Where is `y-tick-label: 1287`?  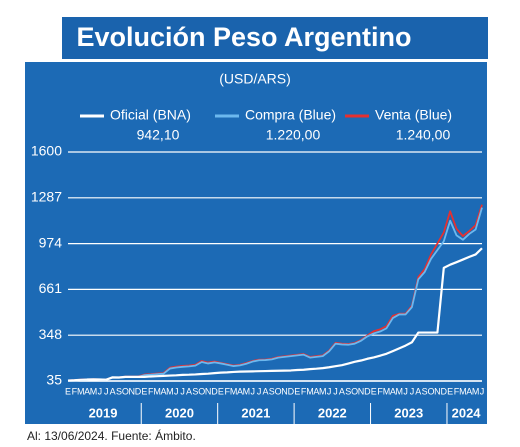
y-tick-label: 1287 is located at coordinates (46, 197).